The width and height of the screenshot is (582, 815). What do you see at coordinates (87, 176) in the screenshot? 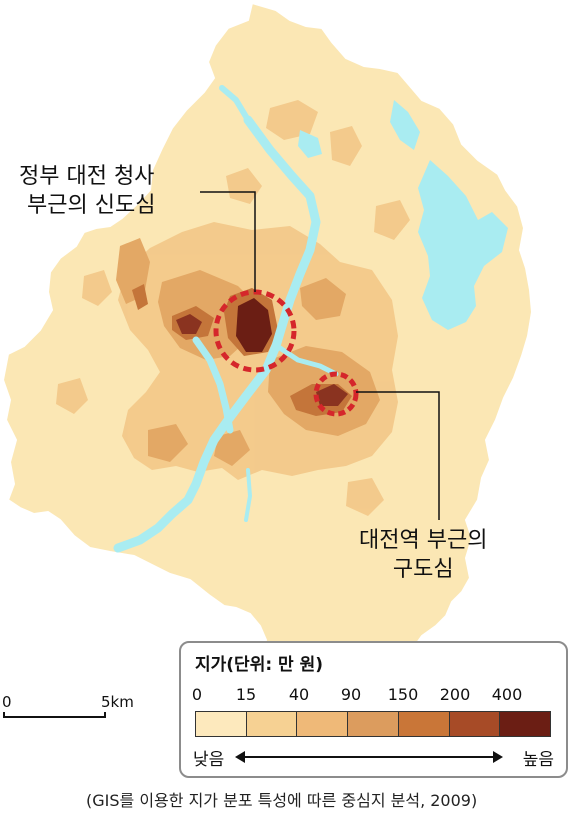
I see `new-center-label-line1: 정부 대전 청사` at bounding box center [87, 176].